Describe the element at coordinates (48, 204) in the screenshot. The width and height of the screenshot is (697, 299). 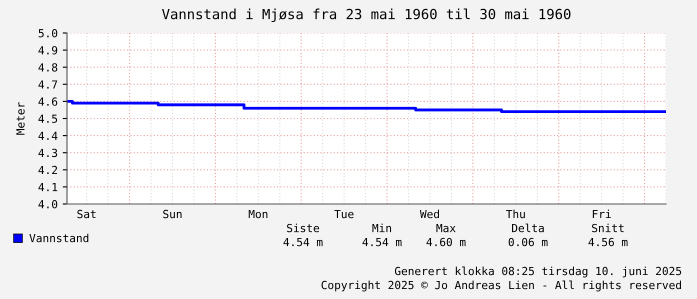
I see `y-tick-label: 4.0` at that location.